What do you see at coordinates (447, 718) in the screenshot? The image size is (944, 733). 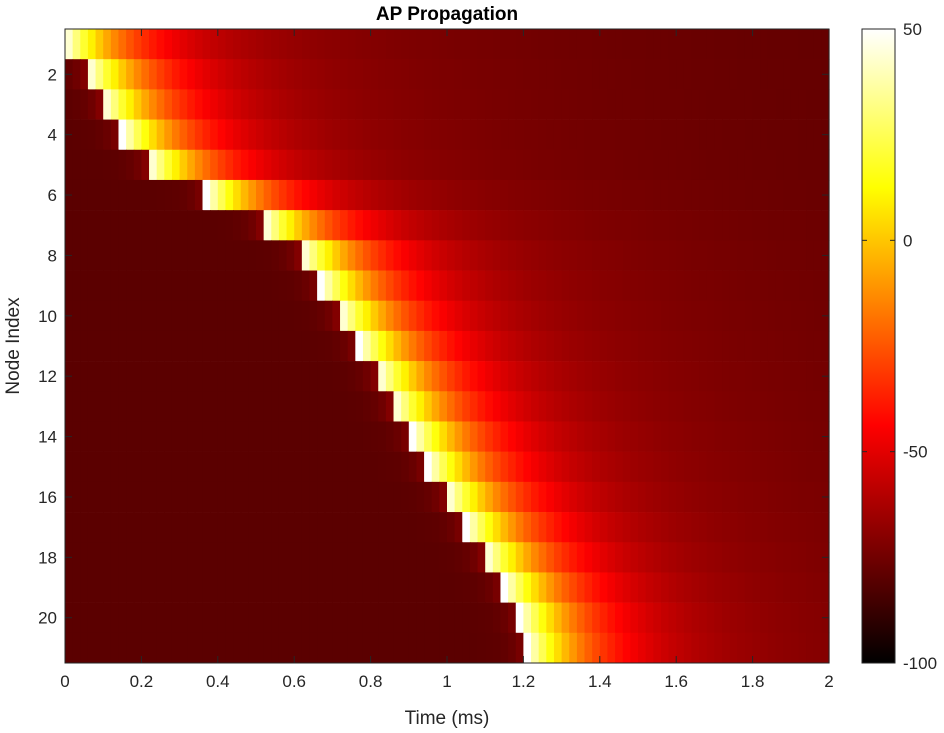 I see `x-axis-label: Time (ms)` at bounding box center [447, 718].